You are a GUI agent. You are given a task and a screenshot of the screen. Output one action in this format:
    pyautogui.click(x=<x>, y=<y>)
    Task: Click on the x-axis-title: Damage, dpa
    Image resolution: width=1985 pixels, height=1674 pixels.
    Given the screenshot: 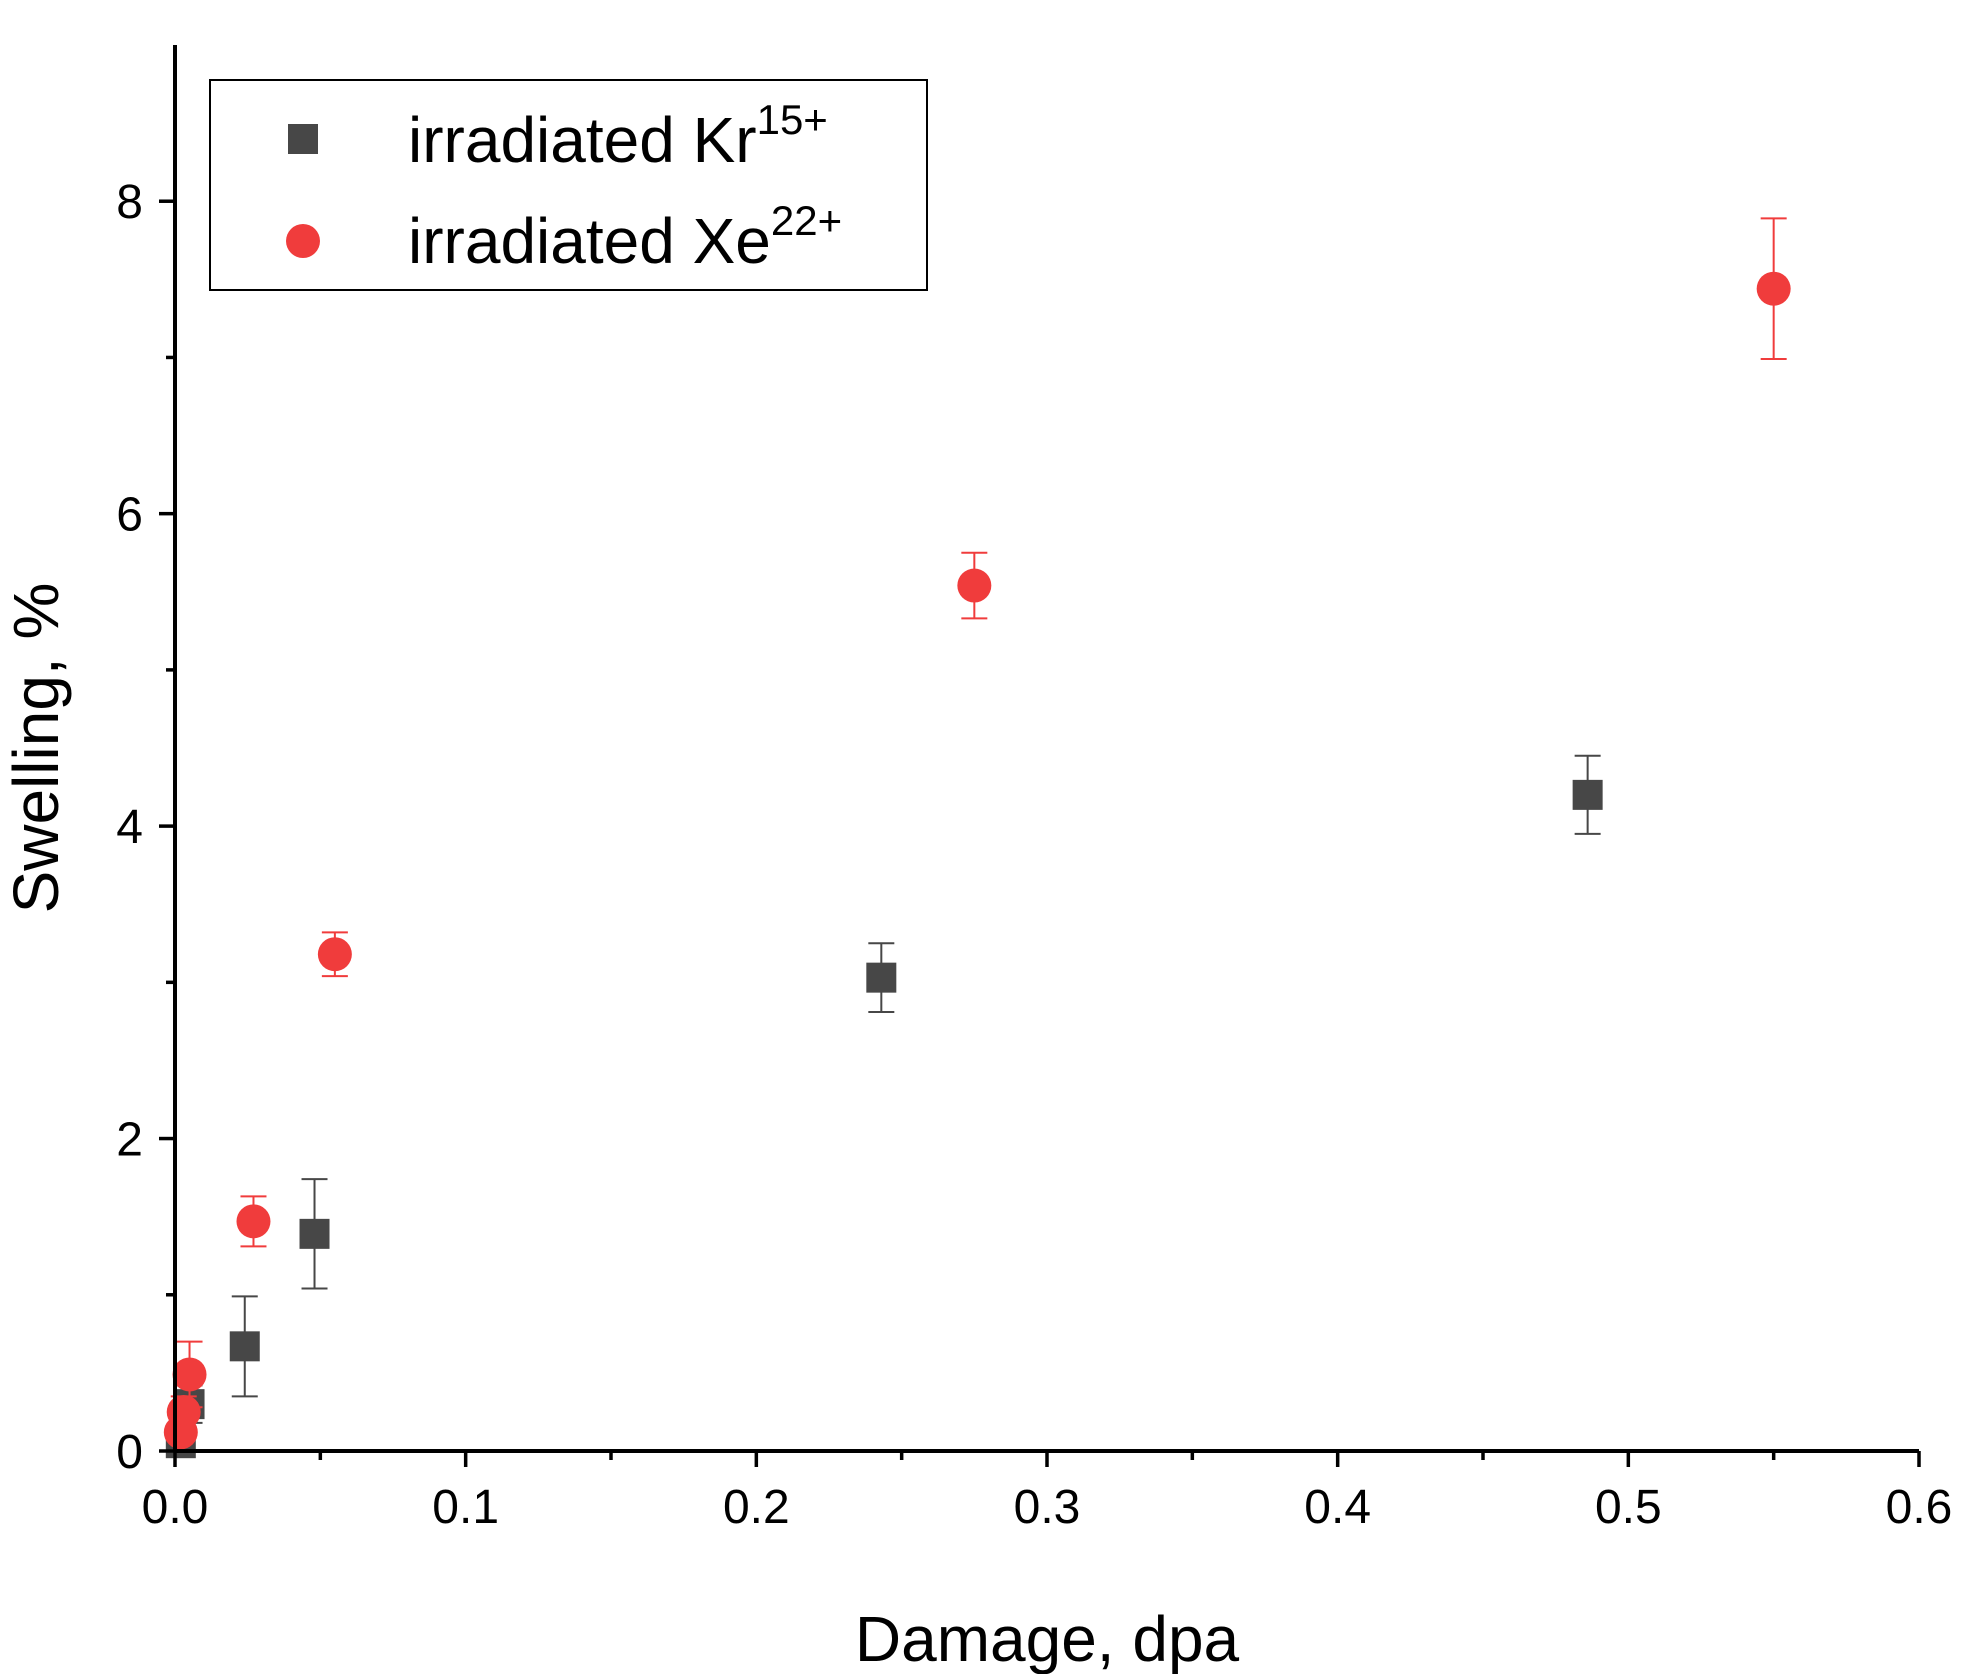 What is the action you would take?
    pyautogui.click(x=1047, y=1638)
    